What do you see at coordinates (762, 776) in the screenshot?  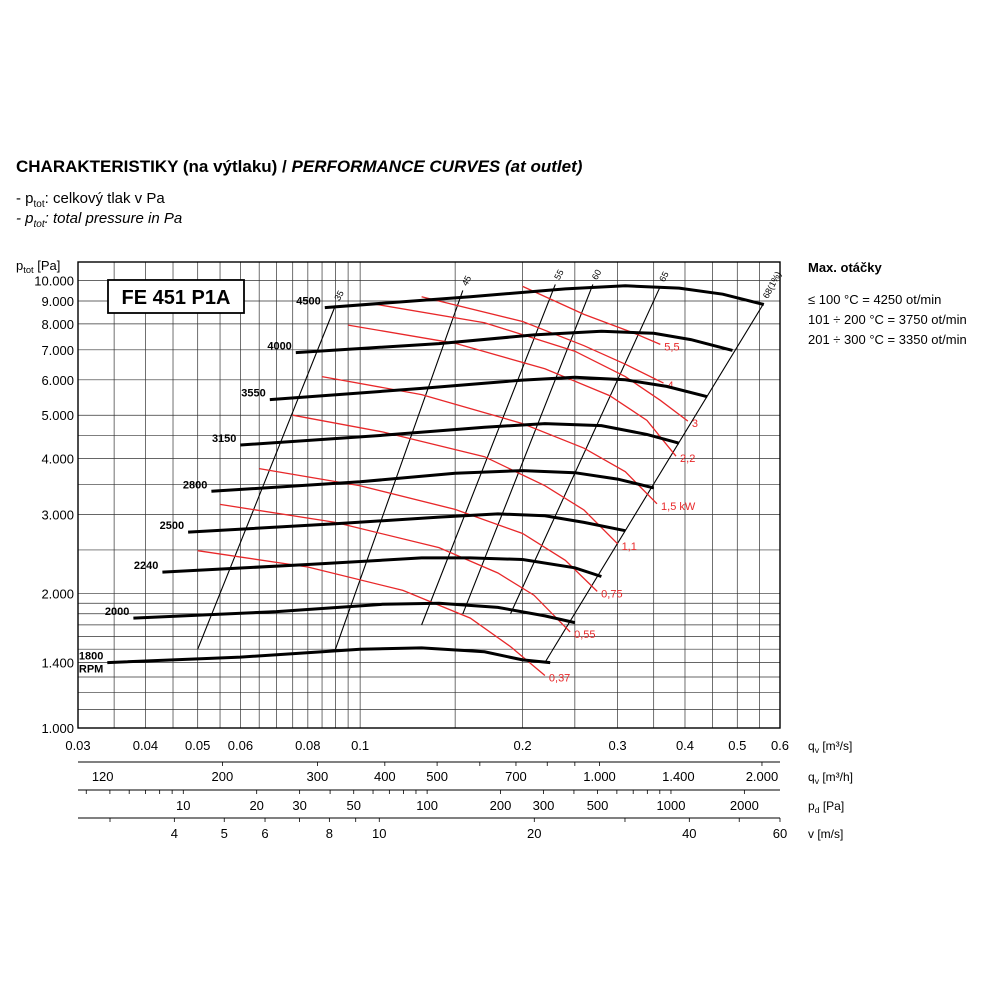 I see `x-tick-label: 2.000` at bounding box center [762, 776].